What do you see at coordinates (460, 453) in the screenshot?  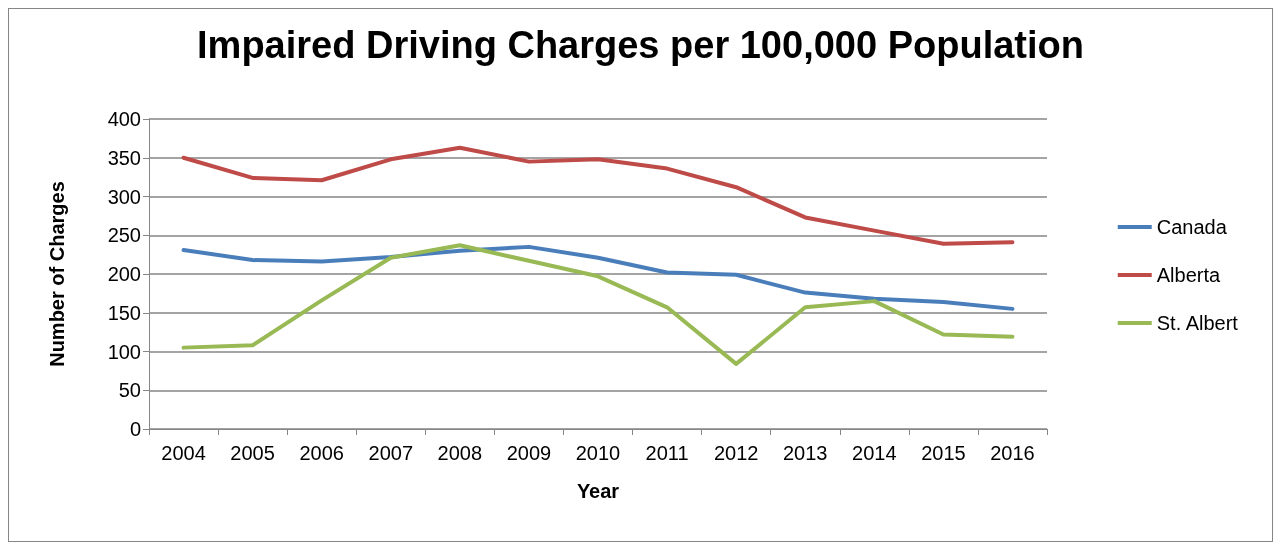 I see `x-tick-label: 2008` at bounding box center [460, 453].